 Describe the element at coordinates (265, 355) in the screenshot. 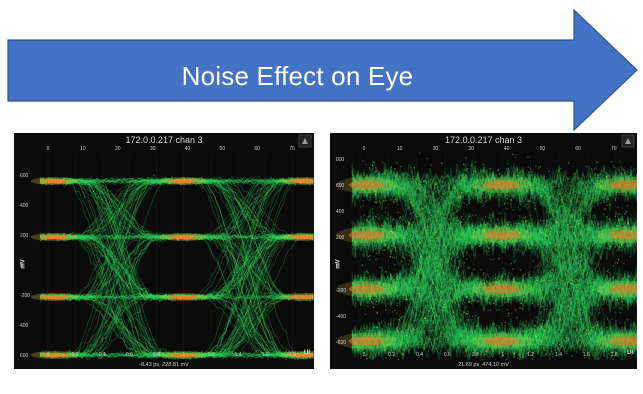

I see `bottom-tick-label: 1.6` at that location.